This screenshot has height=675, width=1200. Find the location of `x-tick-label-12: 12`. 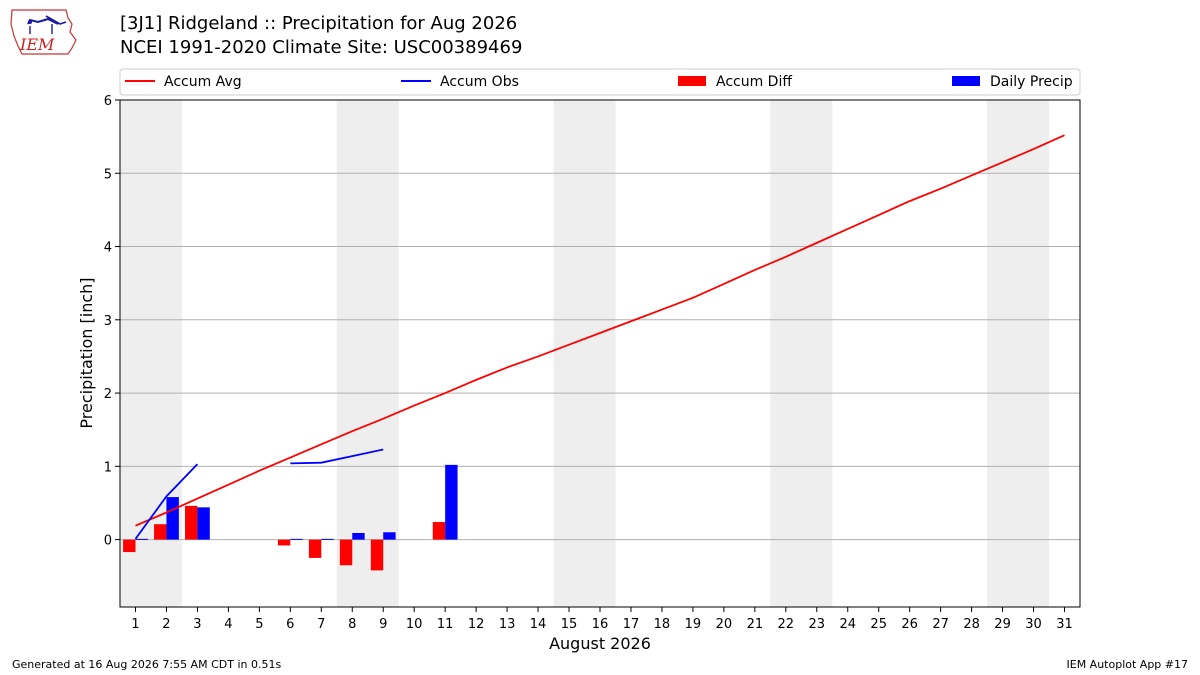

x-tick-label-12: 12 is located at coordinates (476, 624).